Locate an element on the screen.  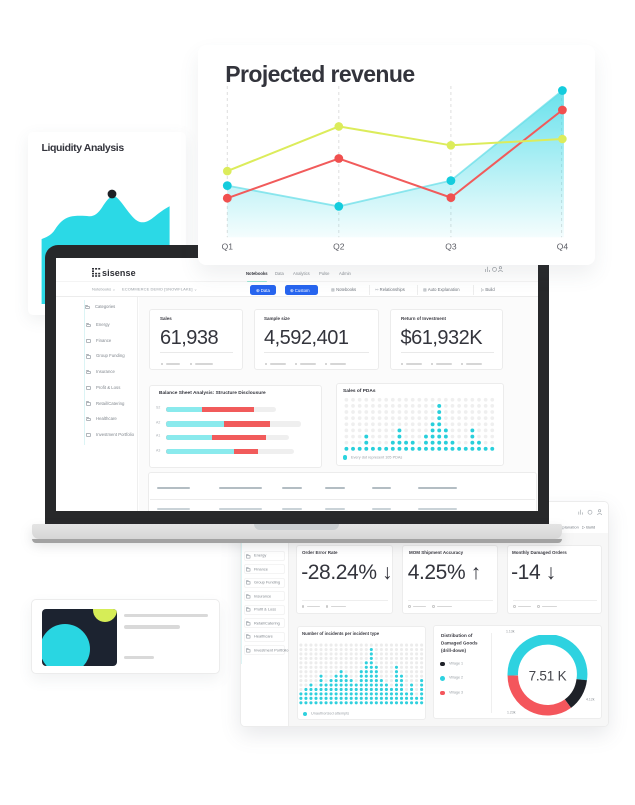
svg-text: Q1 is located at coordinates (227, 247).